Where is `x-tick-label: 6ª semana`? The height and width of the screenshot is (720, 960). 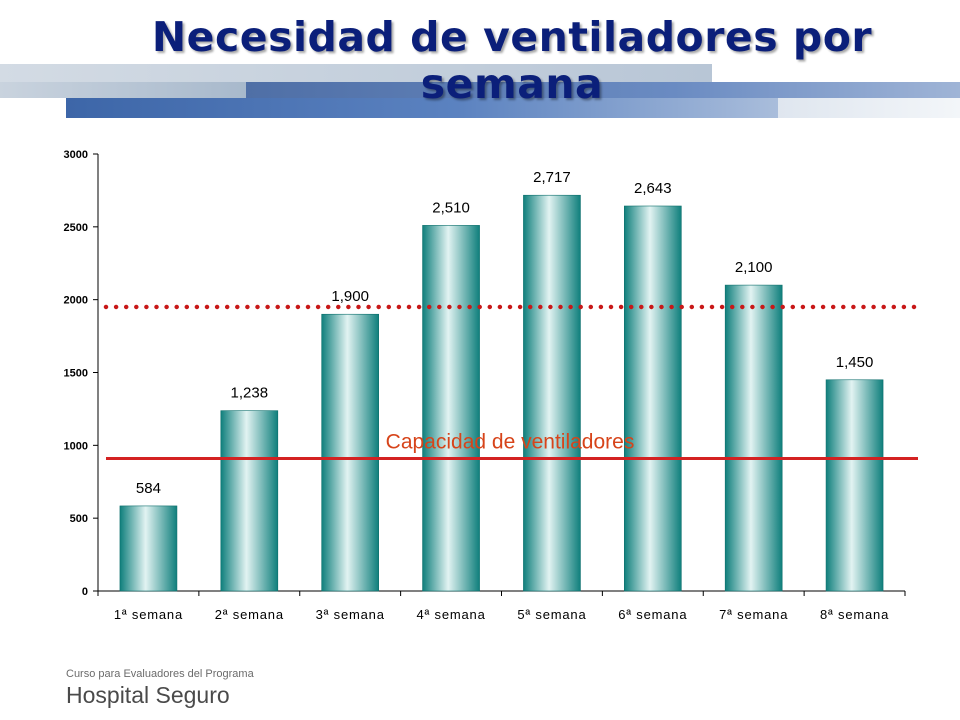
x-tick-label: 6ª semana is located at coordinates (652, 614).